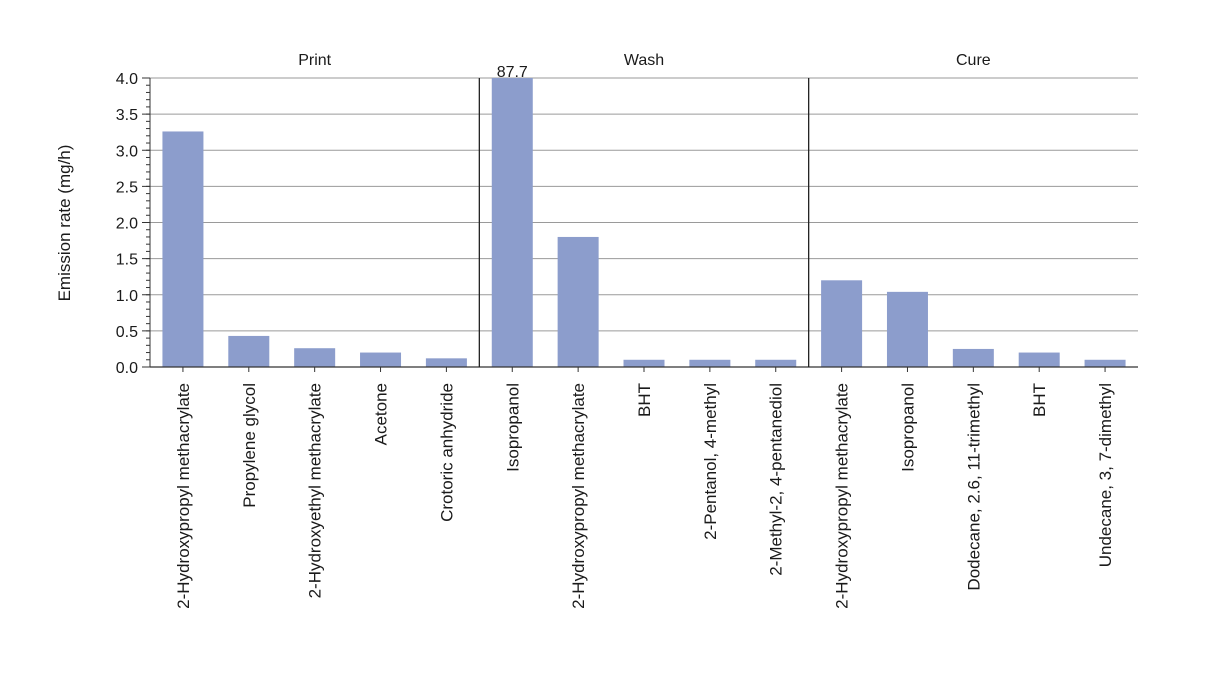 This screenshot has width=1207, height=700. Describe the element at coordinates (64, 223) in the screenshot. I see `y-axis-label: Emission rate (mg/h)` at that location.